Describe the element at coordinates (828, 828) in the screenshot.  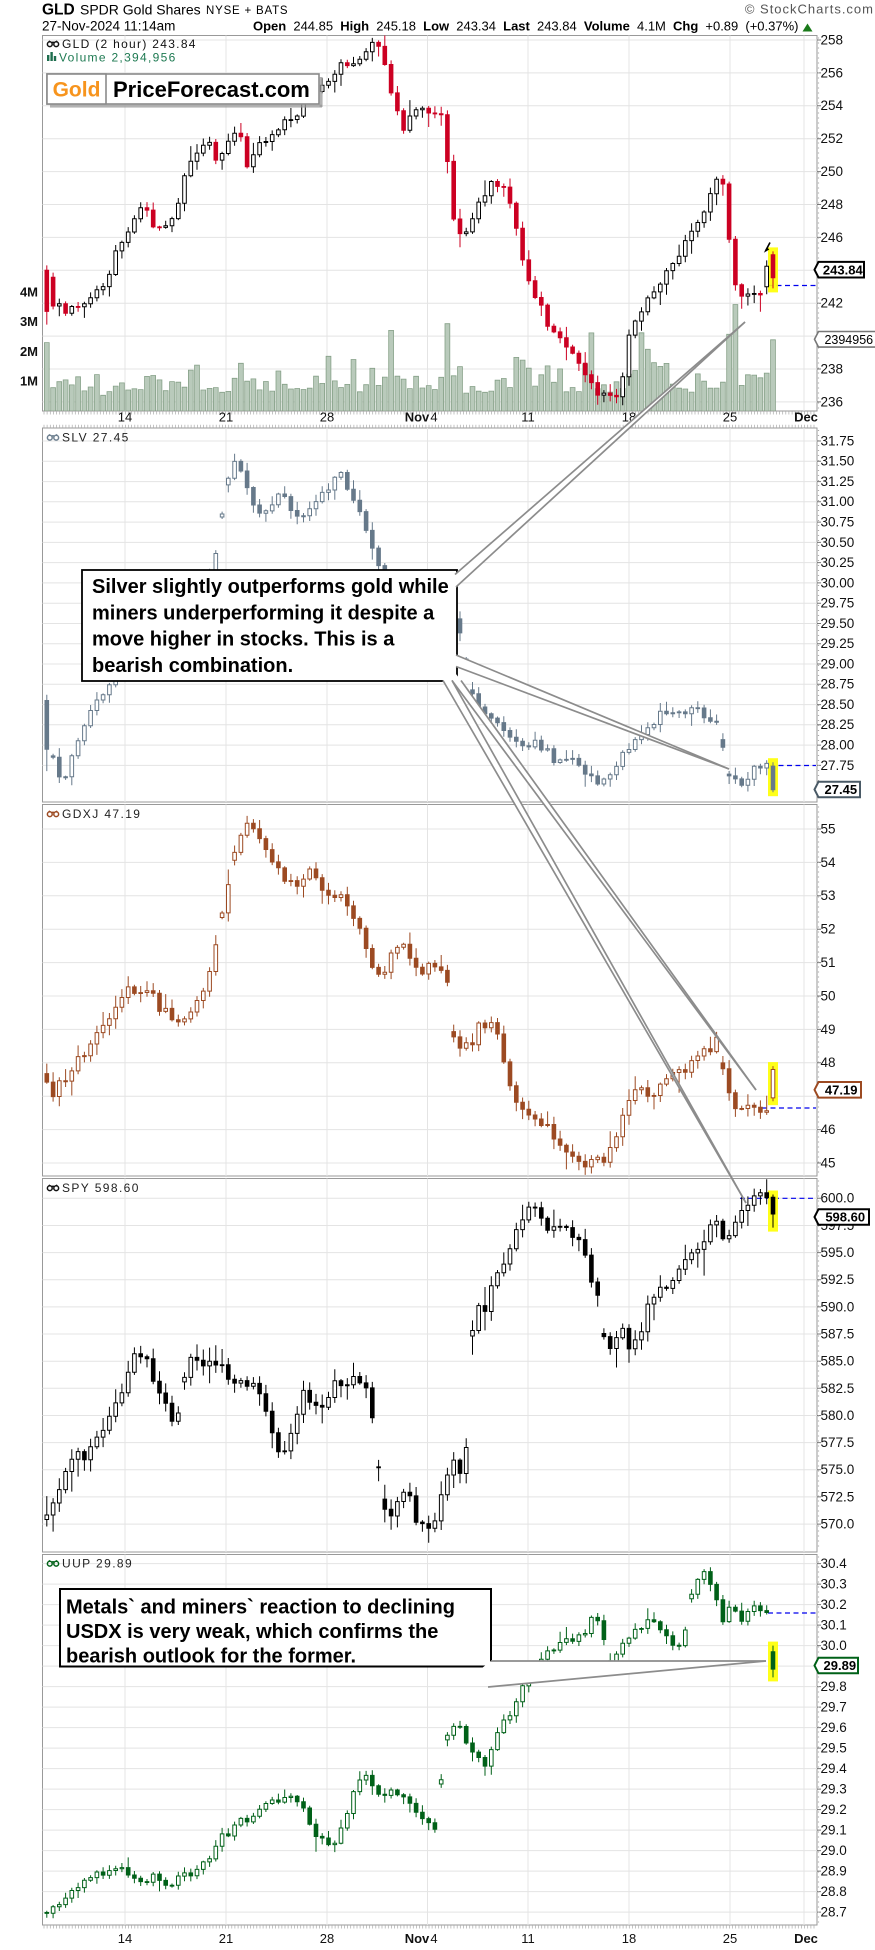
I see `svg-text: 55` at that location.